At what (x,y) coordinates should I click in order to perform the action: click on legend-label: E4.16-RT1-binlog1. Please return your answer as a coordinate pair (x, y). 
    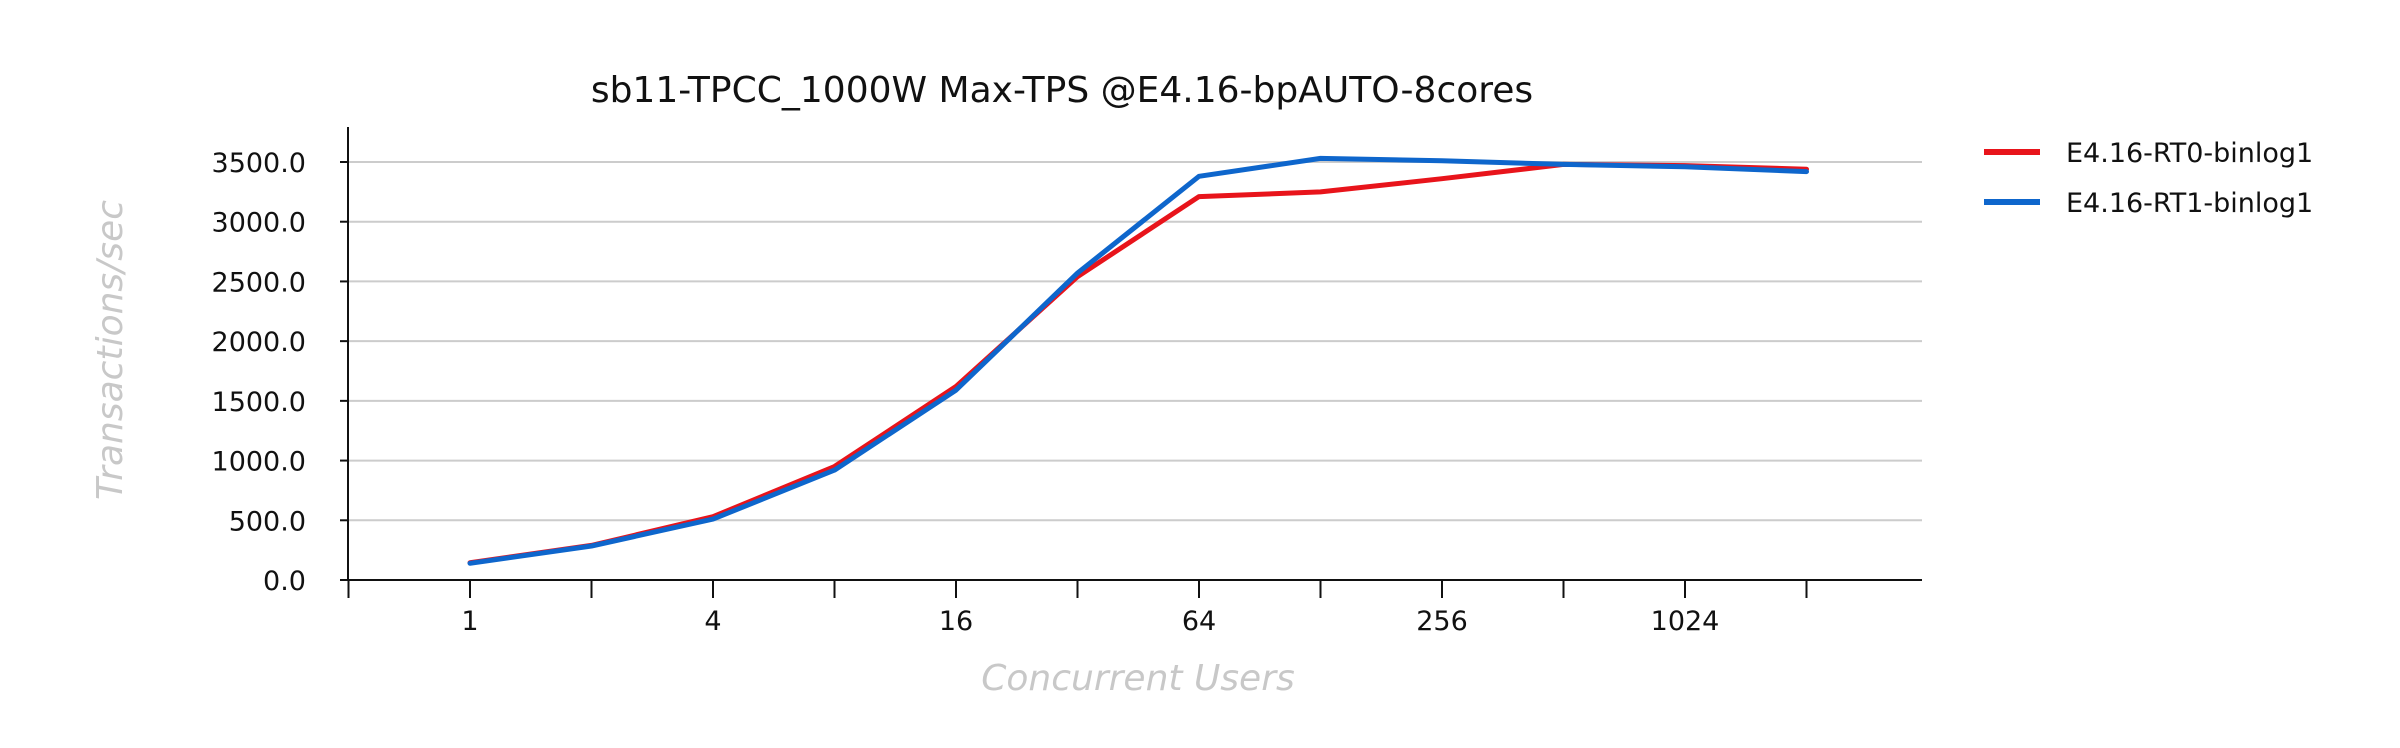
    Looking at the image, I should click on (2189, 203).